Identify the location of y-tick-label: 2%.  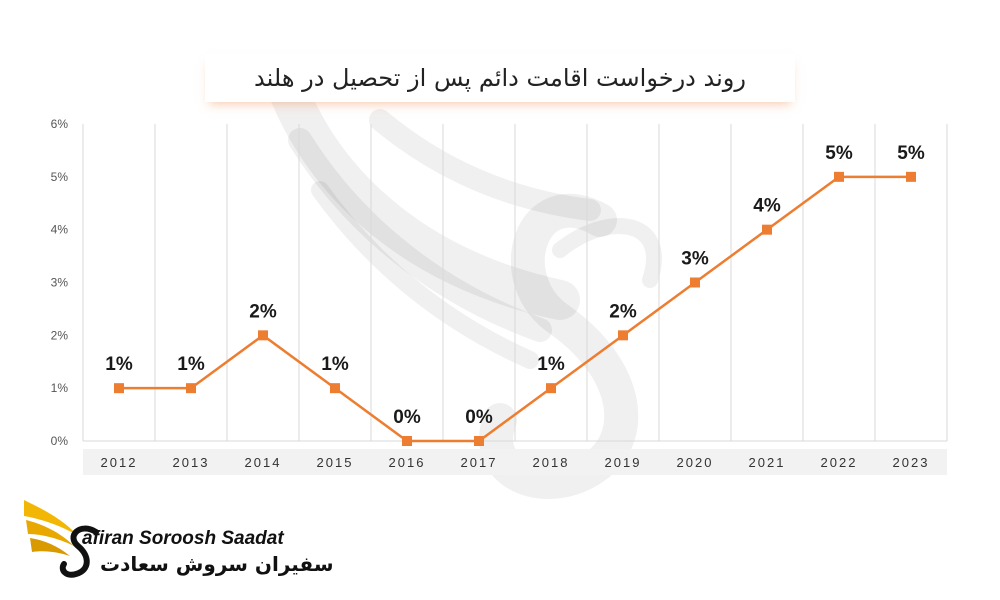
(60, 335).